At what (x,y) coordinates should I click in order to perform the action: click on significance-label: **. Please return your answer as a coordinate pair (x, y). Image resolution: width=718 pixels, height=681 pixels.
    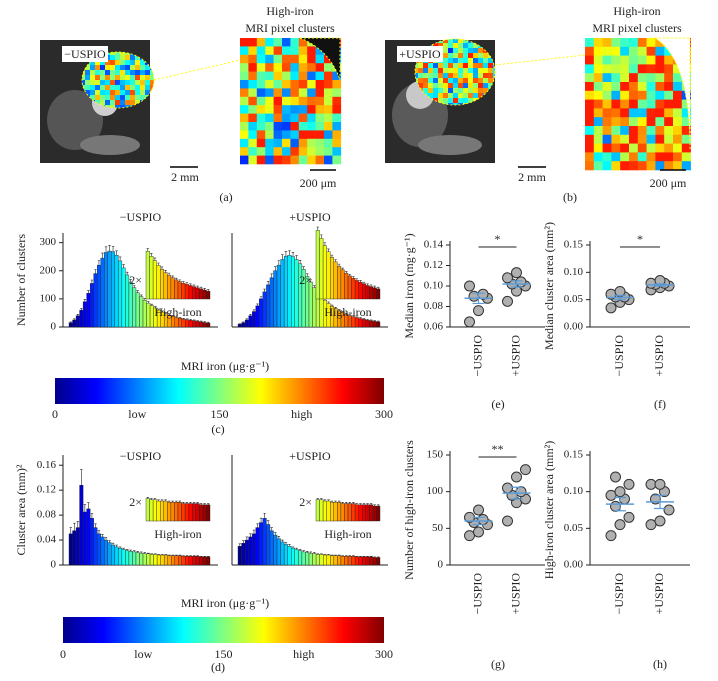
    Looking at the image, I should click on (498, 449).